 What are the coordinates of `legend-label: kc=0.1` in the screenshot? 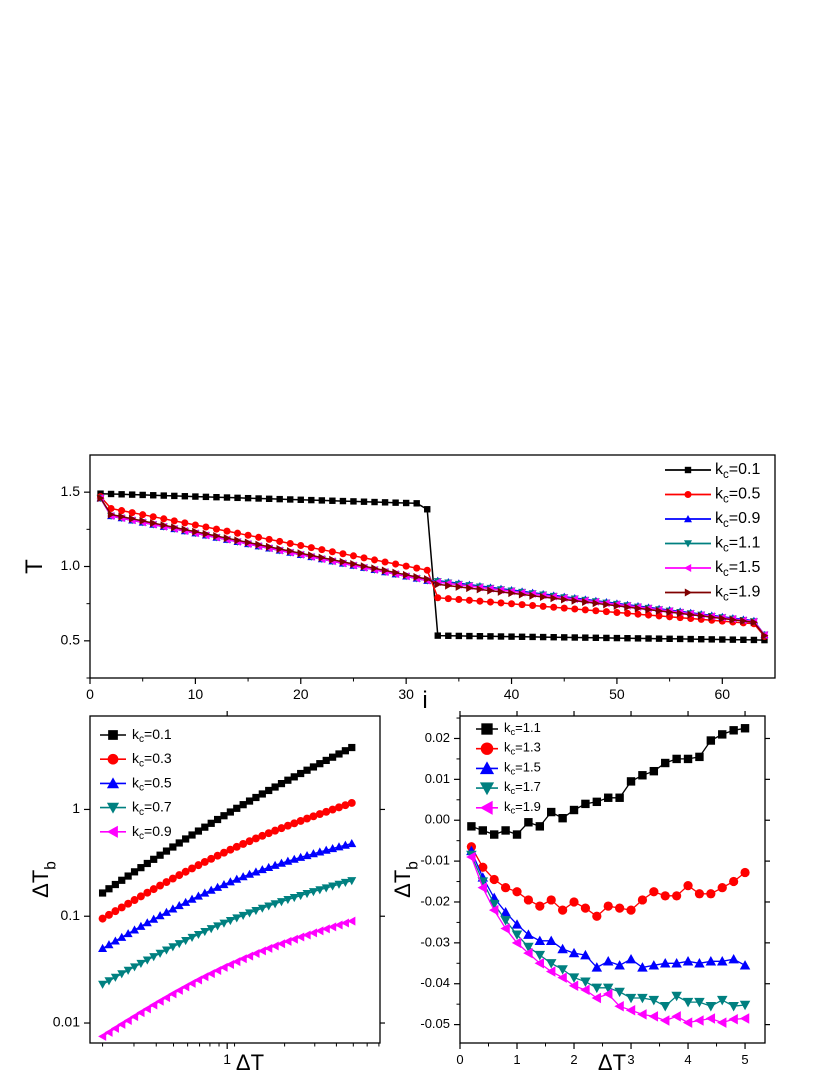 It's located at (737, 471).